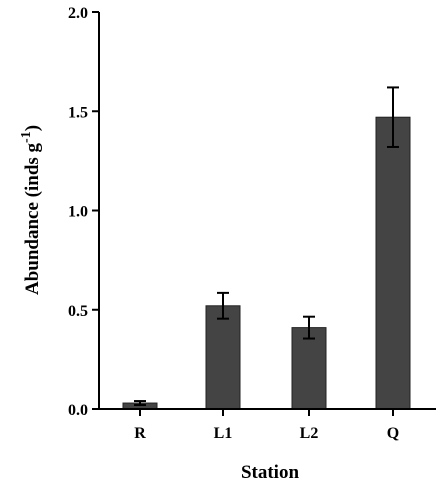 The image size is (447, 491). Describe the element at coordinates (32, 218) in the screenshot. I see `y-axis-title-main: Abundance (inds g` at that location.